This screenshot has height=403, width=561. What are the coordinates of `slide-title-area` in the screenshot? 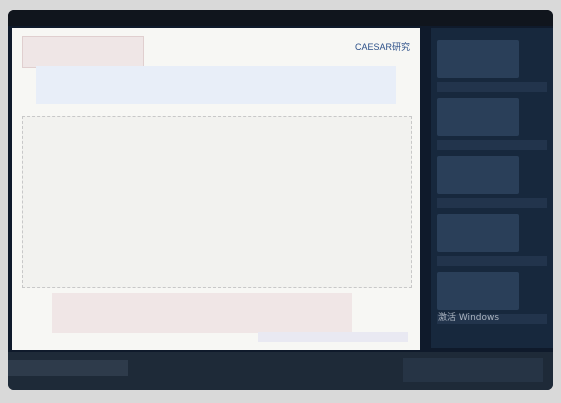 It's located at (216, 85).